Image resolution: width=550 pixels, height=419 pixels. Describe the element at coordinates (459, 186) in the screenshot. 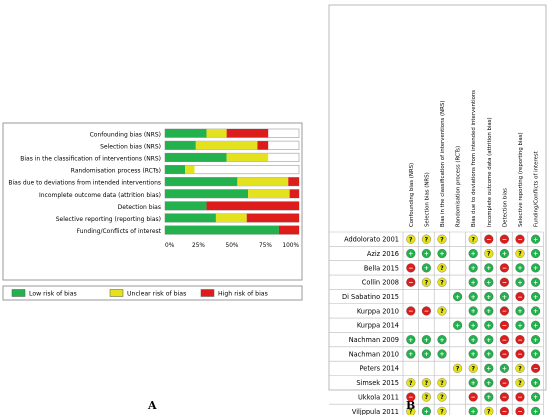

I see `domain-header: Randomisation process (RCTs)` at that location.